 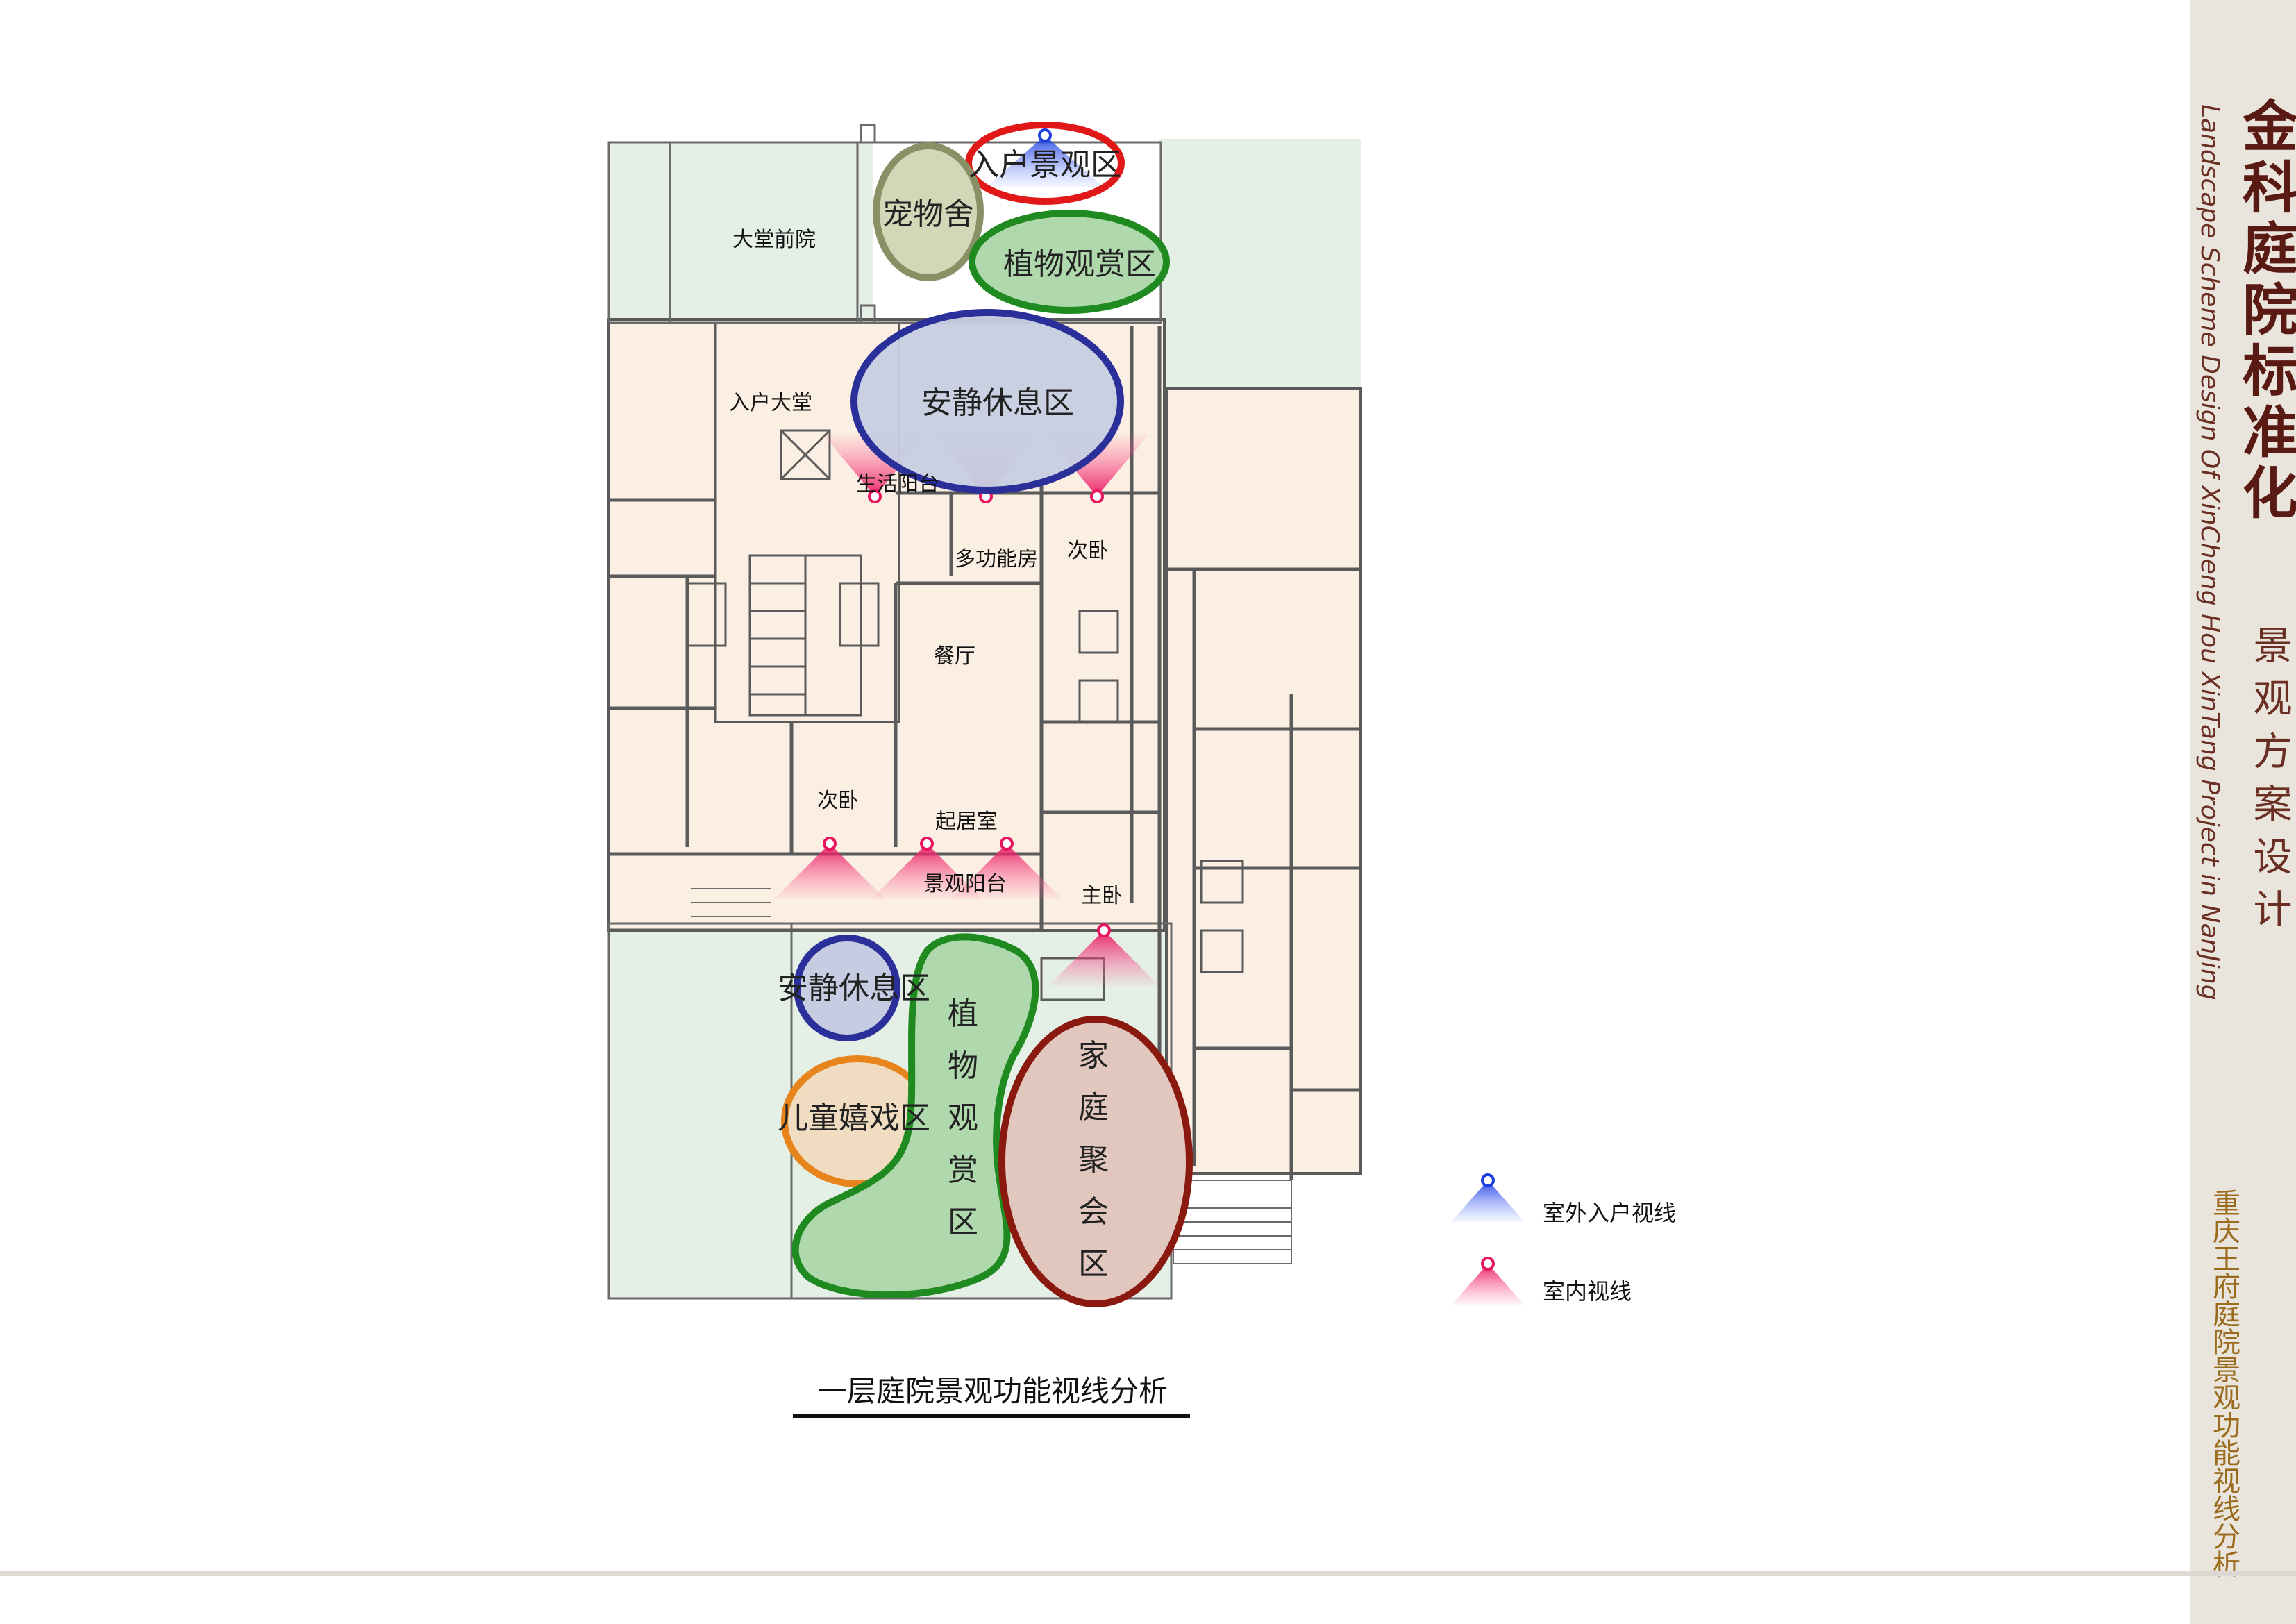 I want to click on zone-pet-label: 宠物舍, so click(x=928, y=214).